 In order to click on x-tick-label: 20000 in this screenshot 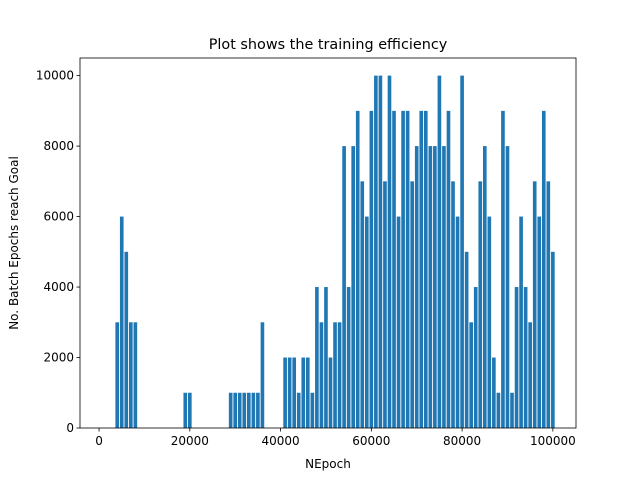, I will do `click(190, 441)`.